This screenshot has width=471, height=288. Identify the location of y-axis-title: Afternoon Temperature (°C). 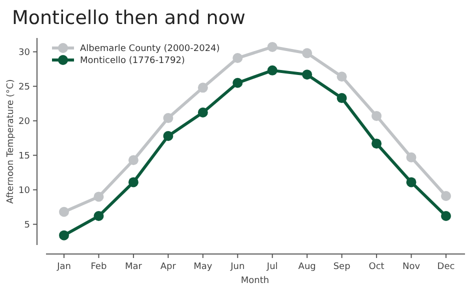
(11, 141).